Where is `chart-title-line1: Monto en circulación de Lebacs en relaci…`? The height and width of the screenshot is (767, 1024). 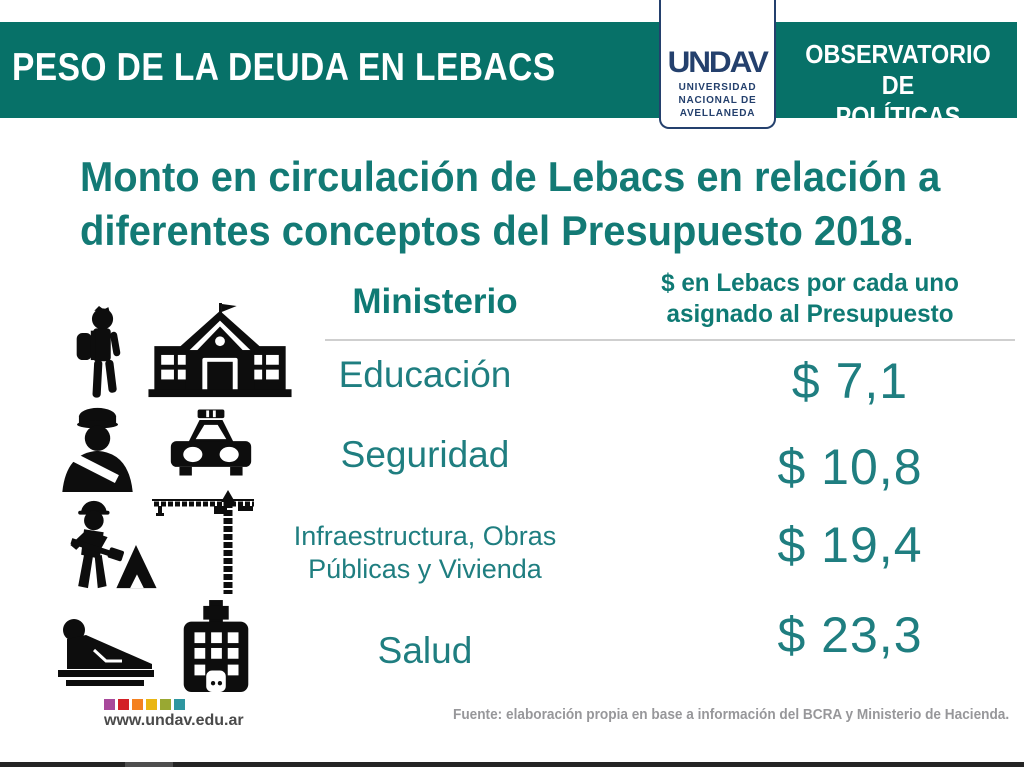 chart-title-line1: Monto en circulación de Lebacs en relaci… is located at coordinates (510, 176).